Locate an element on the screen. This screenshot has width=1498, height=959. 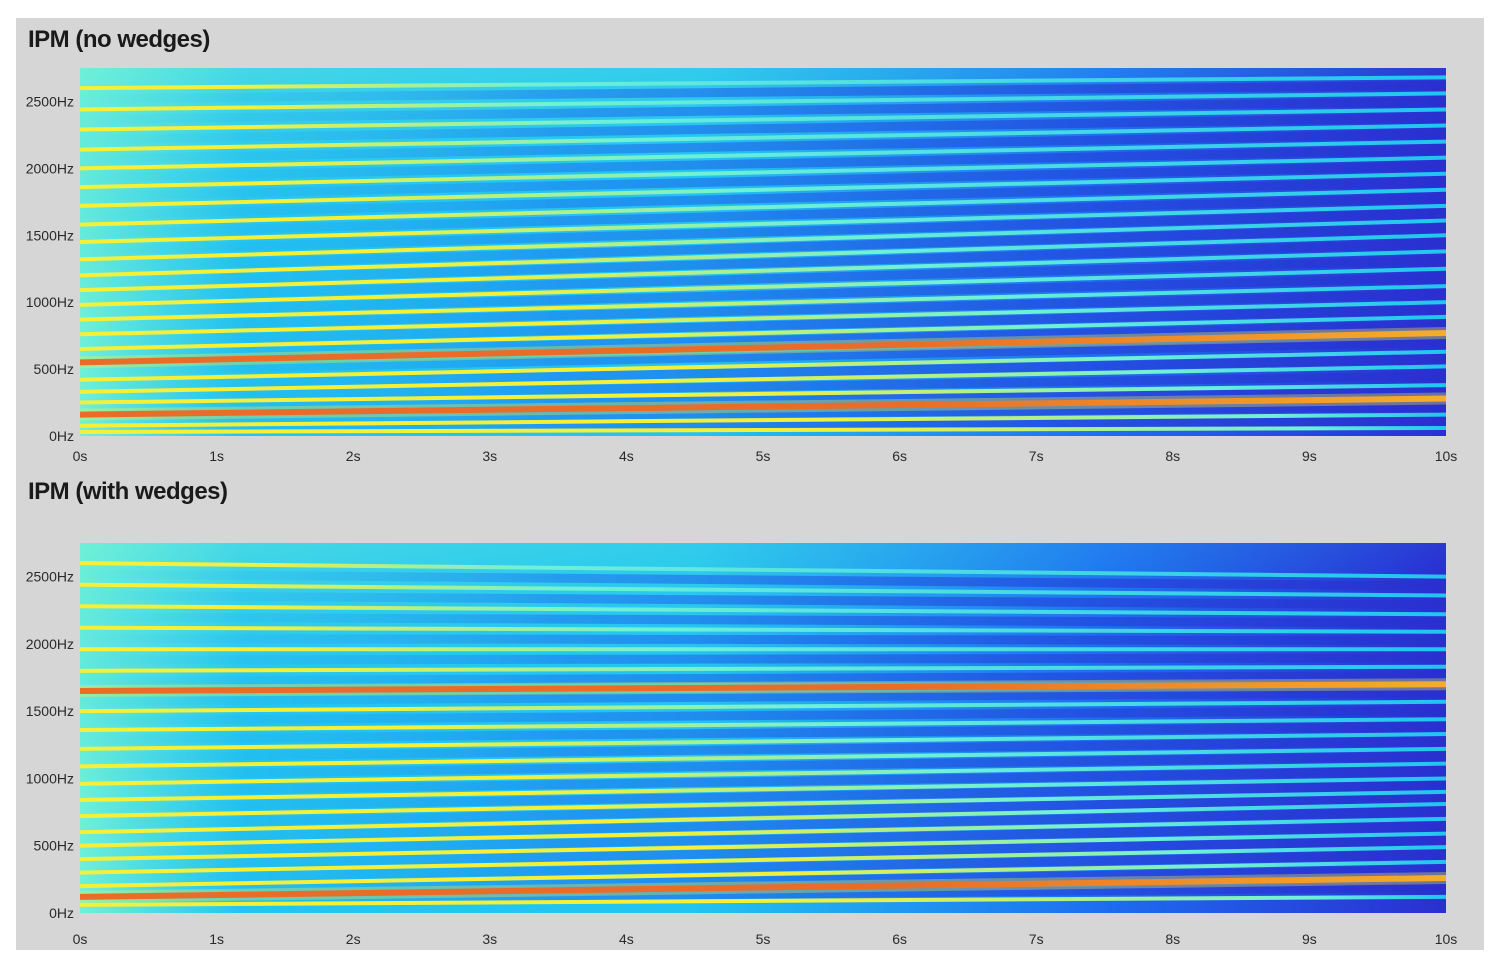
x-tick-label-bottom: 8s is located at coordinates (1172, 939).